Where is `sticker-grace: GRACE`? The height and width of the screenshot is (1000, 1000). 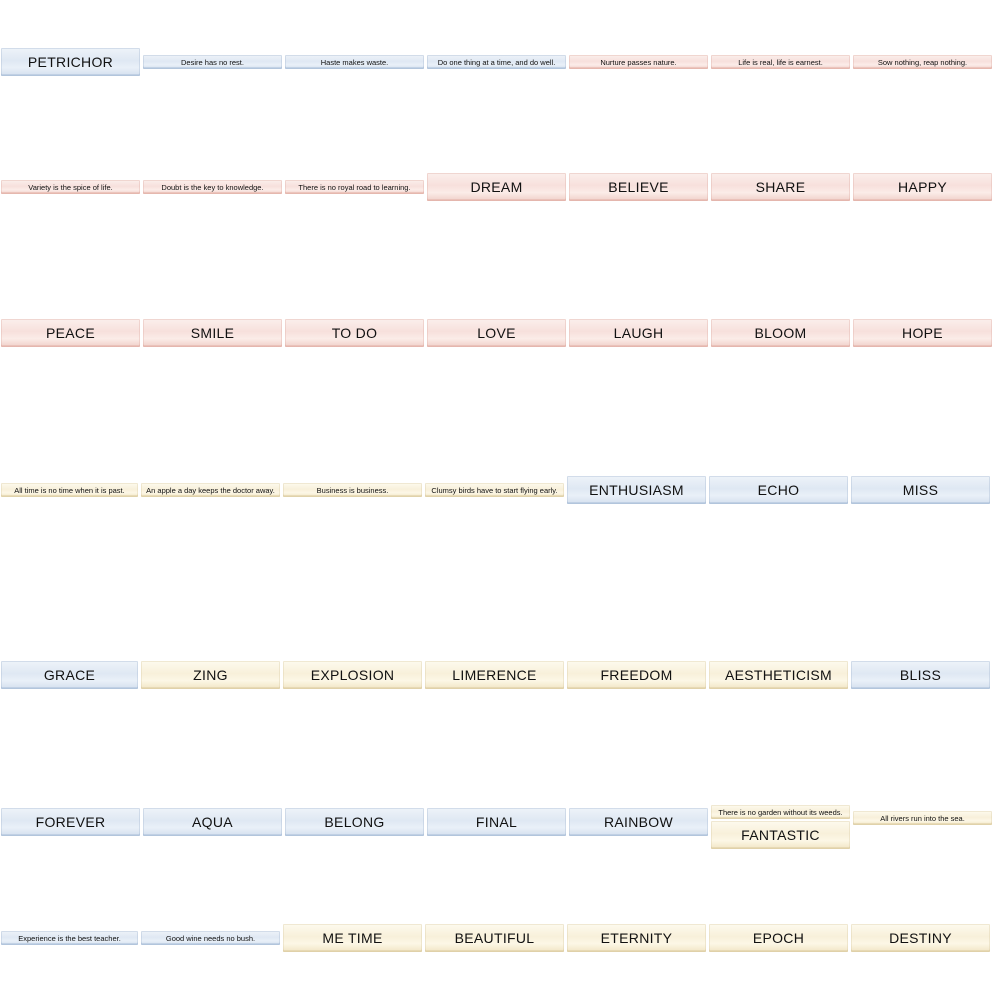 sticker-grace: GRACE is located at coordinates (69, 675).